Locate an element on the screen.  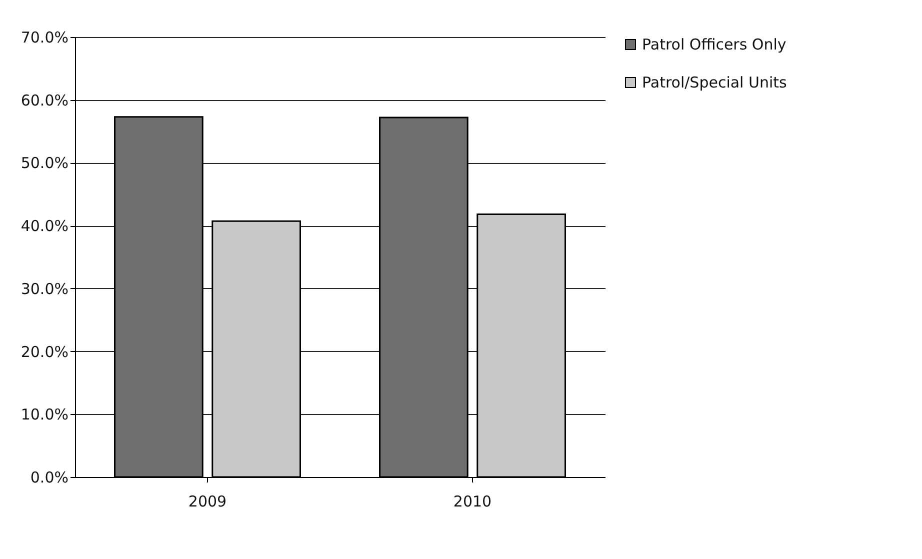
y-tick-label: 70.0% is located at coordinates (44, 37).